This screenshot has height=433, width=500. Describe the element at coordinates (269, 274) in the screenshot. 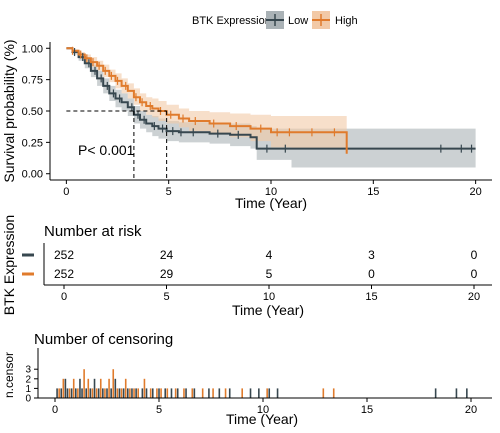

I see `risk-cell-high: 5` at that location.